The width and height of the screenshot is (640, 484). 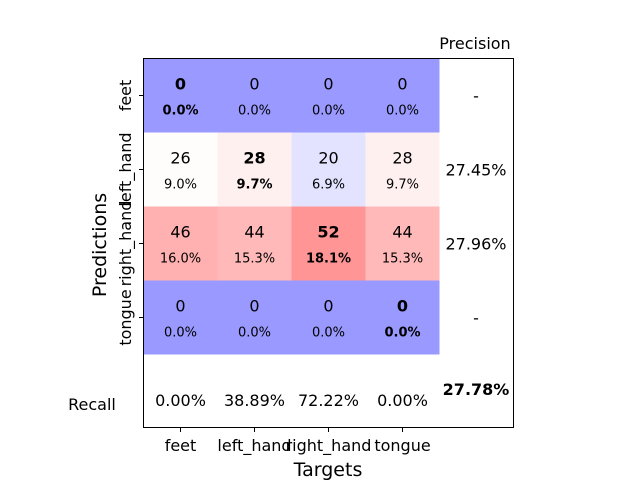 What do you see at coordinates (100, 245) in the screenshot?
I see `y-axis-label: Predictions` at bounding box center [100, 245].